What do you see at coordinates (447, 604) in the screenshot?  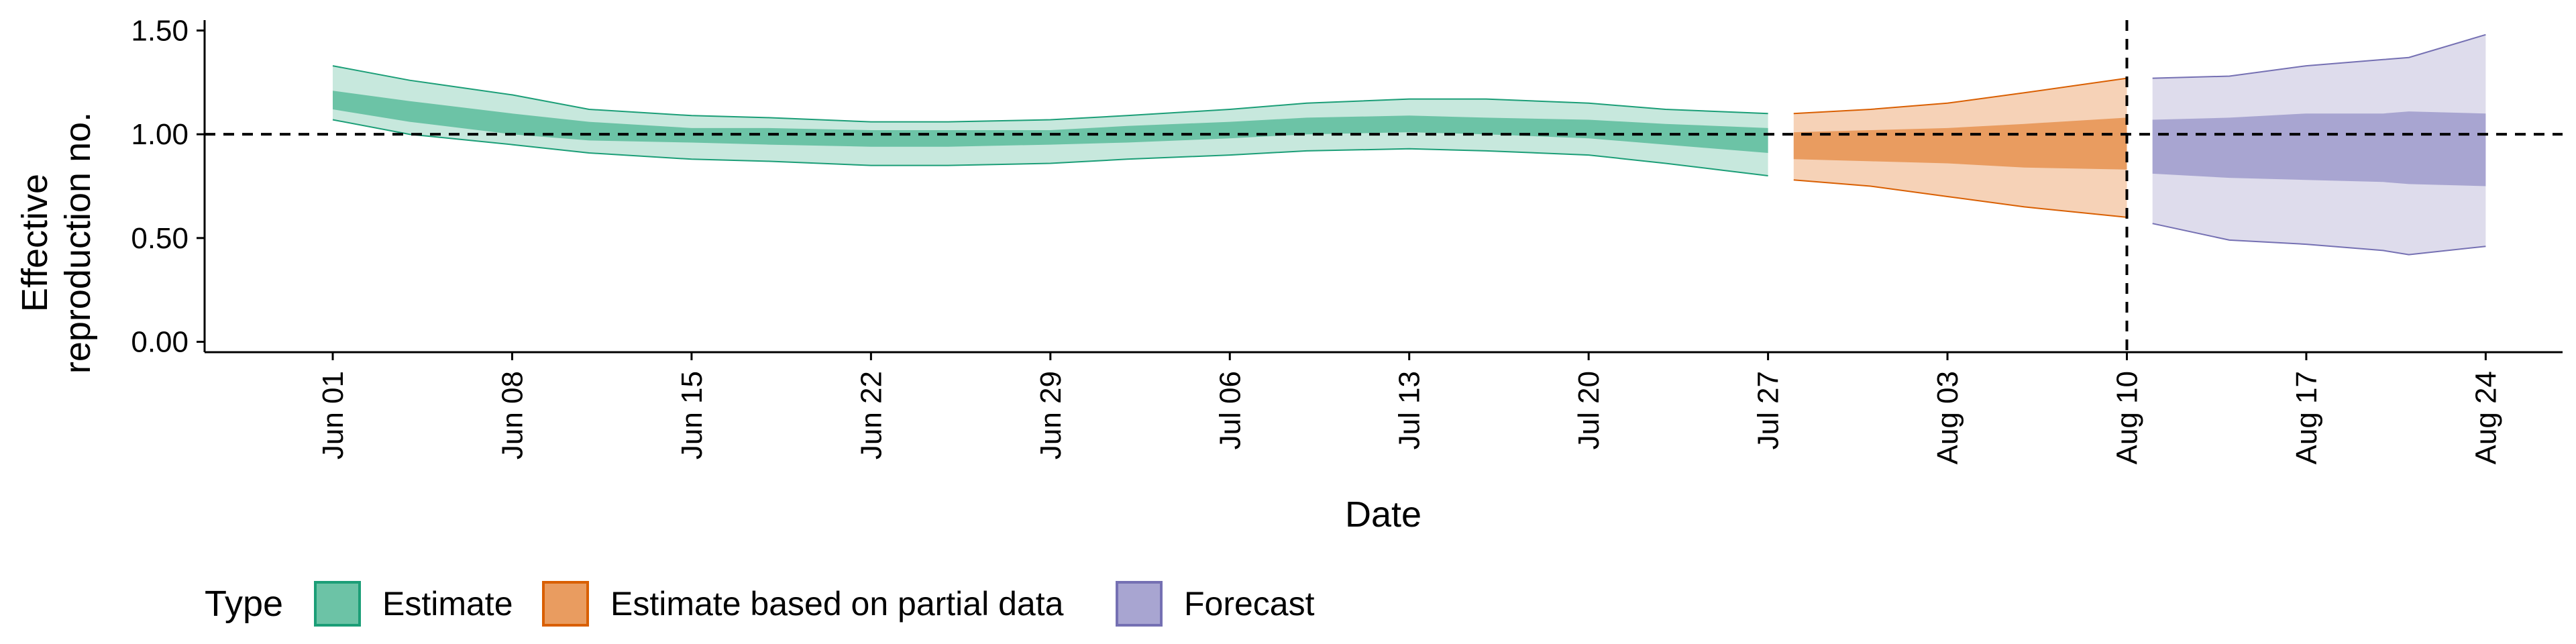 I see `legend-label: Estimate` at bounding box center [447, 604].